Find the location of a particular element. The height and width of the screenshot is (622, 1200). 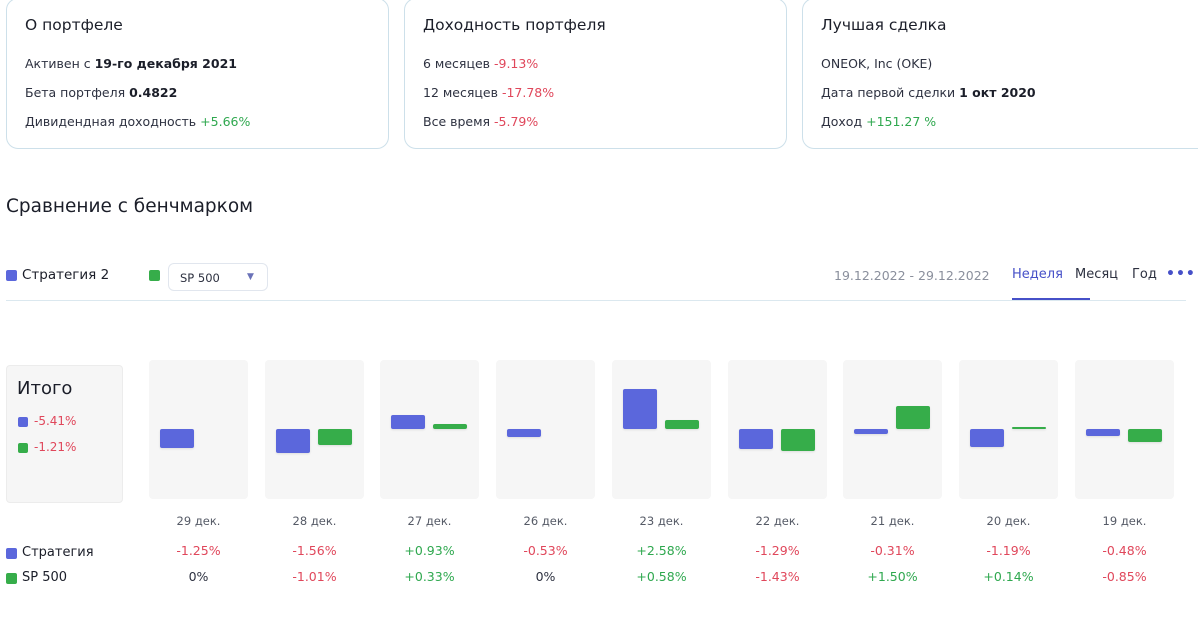

income-row: Доход +151.27 % is located at coordinates (878, 121).